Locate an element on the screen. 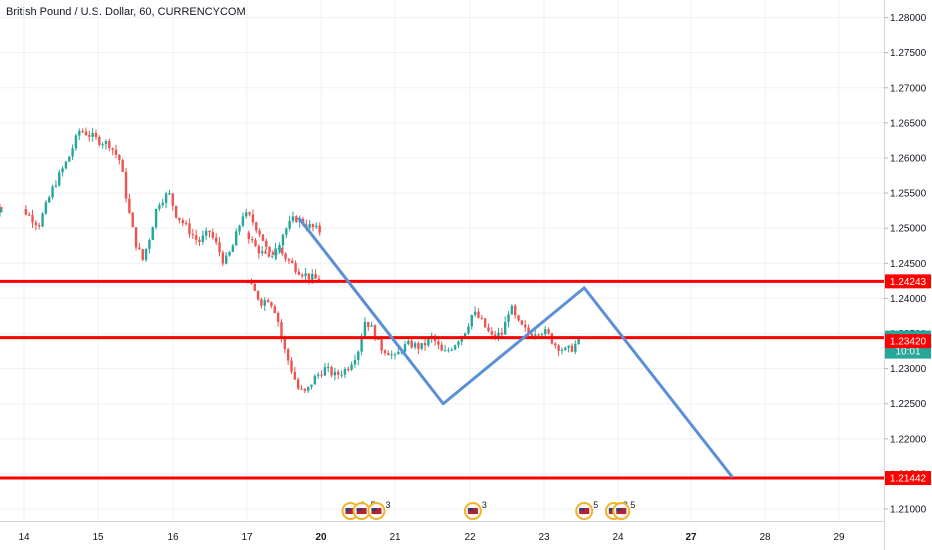  price-tick-label: 1.24500 is located at coordinates (908, 264).